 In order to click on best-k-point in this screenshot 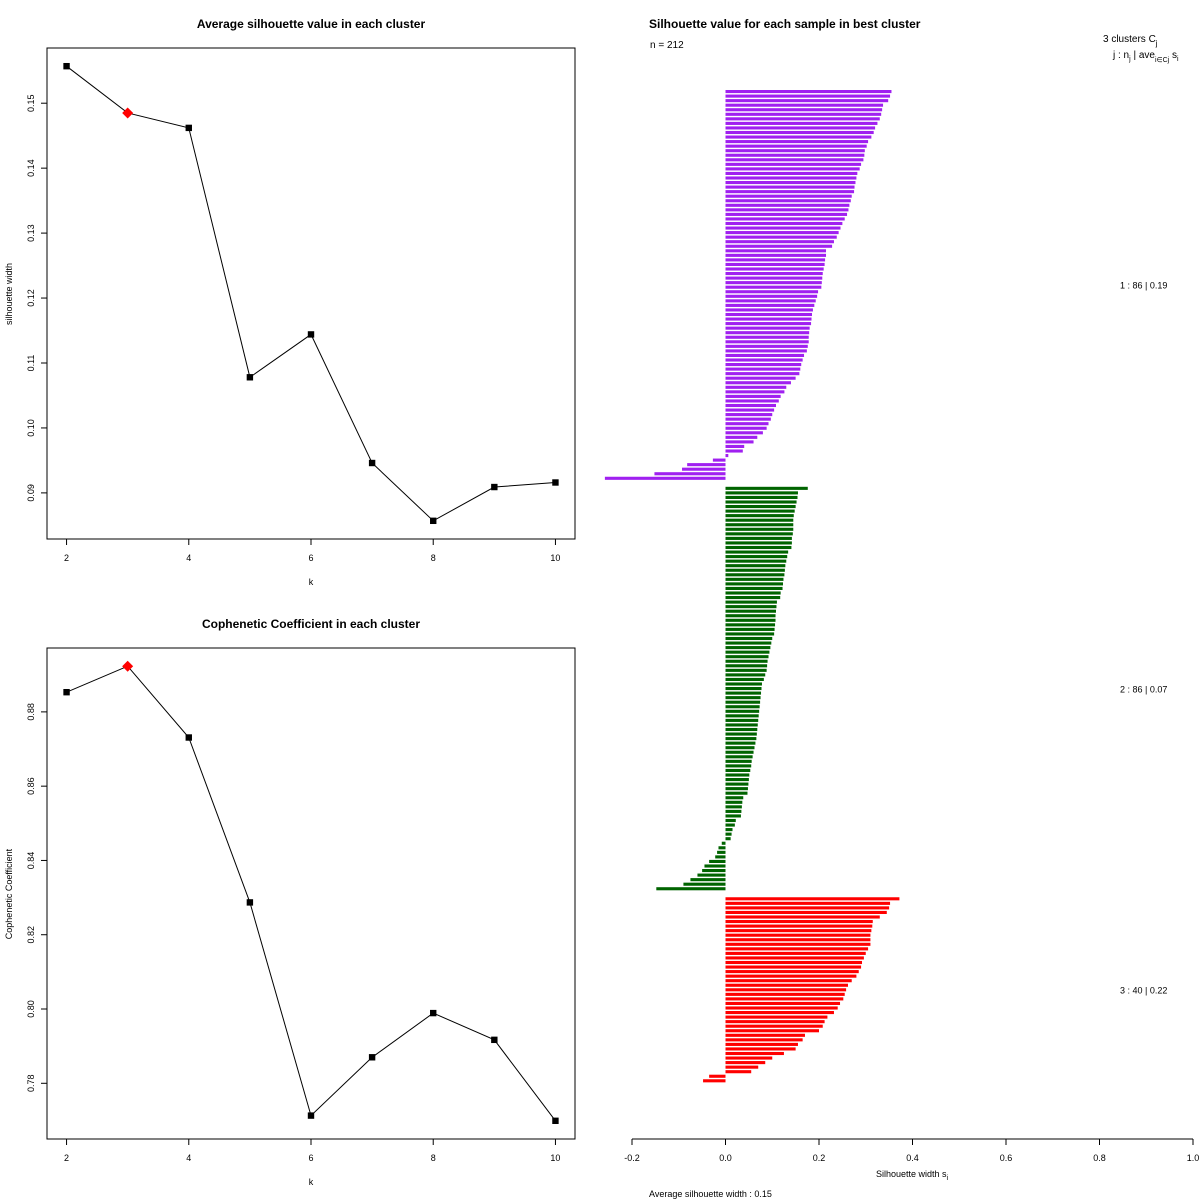, I will do `click(128, 666)`.